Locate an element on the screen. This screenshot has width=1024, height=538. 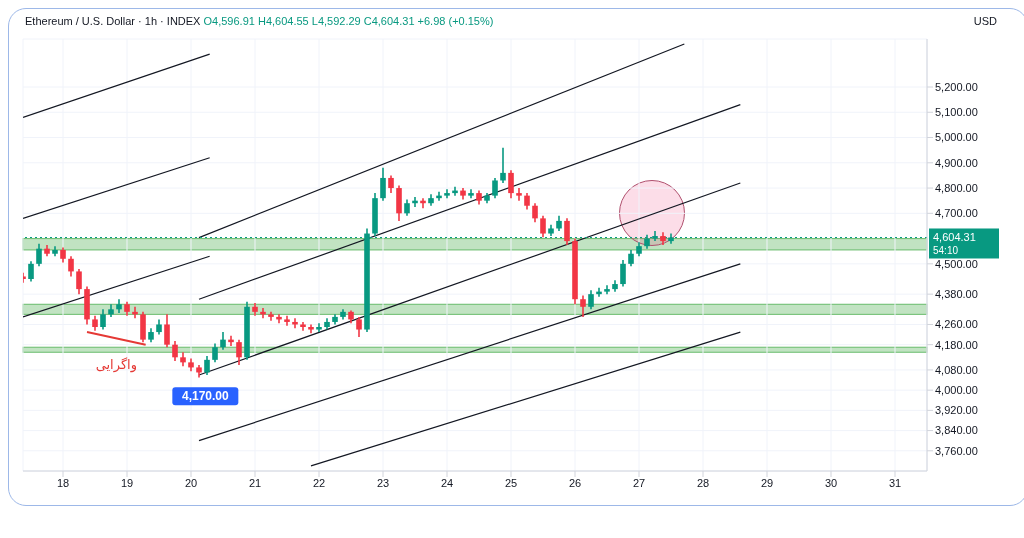
y-tick-label: 4,260.00 is located at coordinates (956, 324).